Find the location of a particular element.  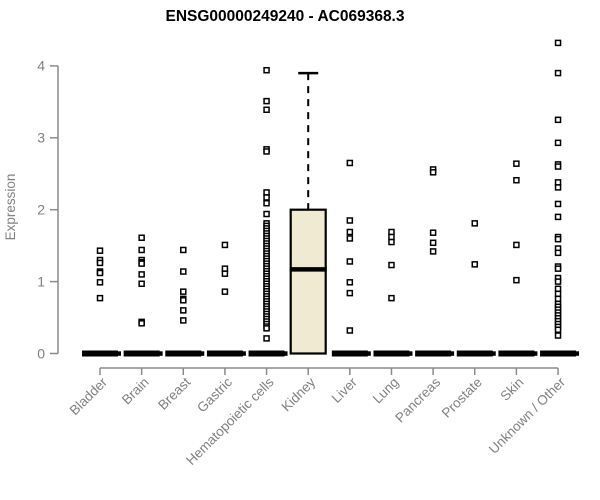

x-category-label: Unknown / Other is located at coordinates (527, 415).